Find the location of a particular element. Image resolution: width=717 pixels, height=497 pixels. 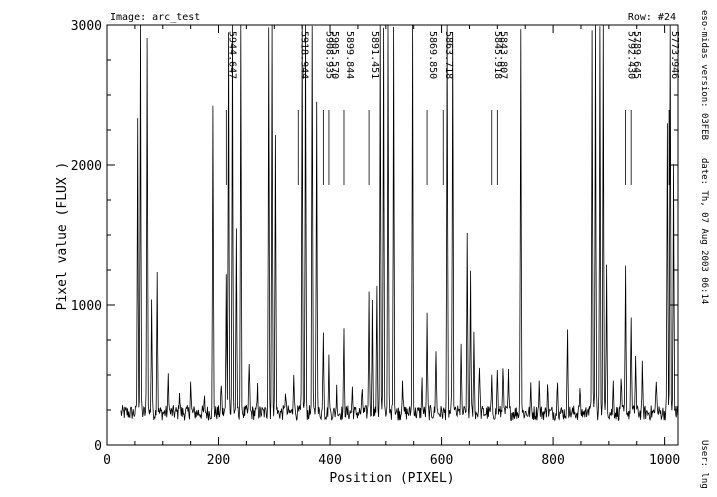

line-annotation-label: 5863.718 is located at coordinates (448, 55).